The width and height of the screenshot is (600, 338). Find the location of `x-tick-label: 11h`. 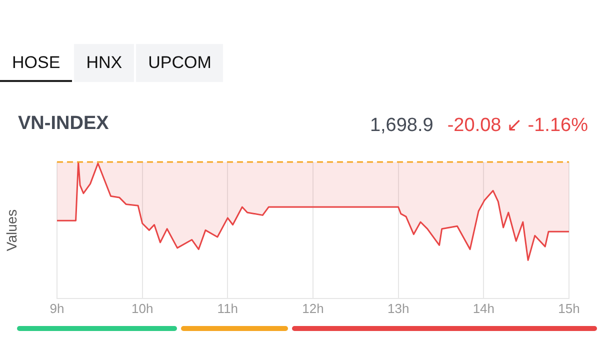

x-tick-label: 11h is located at coordinates (227, 308).